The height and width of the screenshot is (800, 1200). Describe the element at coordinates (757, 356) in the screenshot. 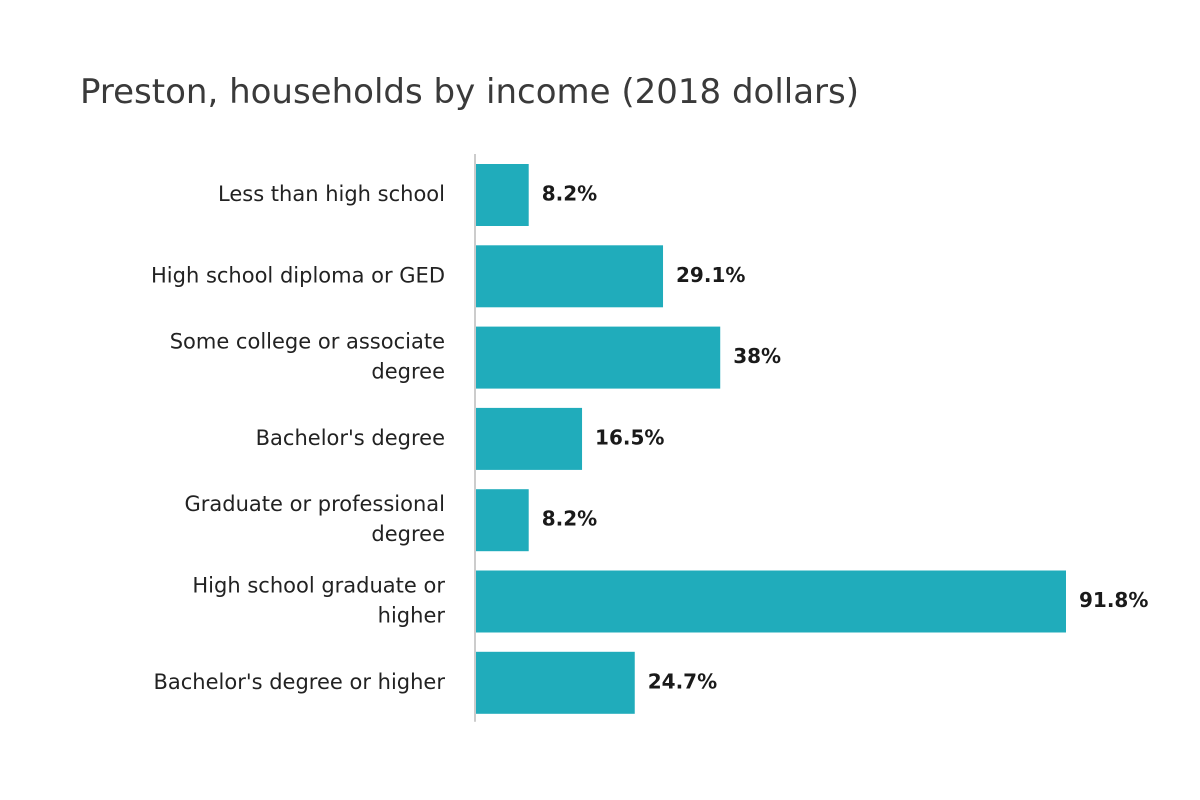

I see `value-label: 38%` at that location.